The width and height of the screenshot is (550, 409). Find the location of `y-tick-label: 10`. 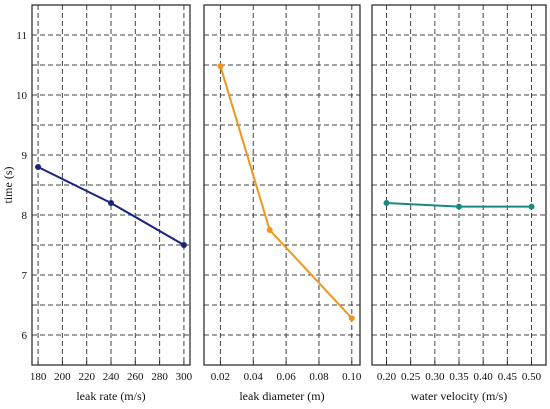

y-tick-label: 10 is located at coordinates (22, 96).